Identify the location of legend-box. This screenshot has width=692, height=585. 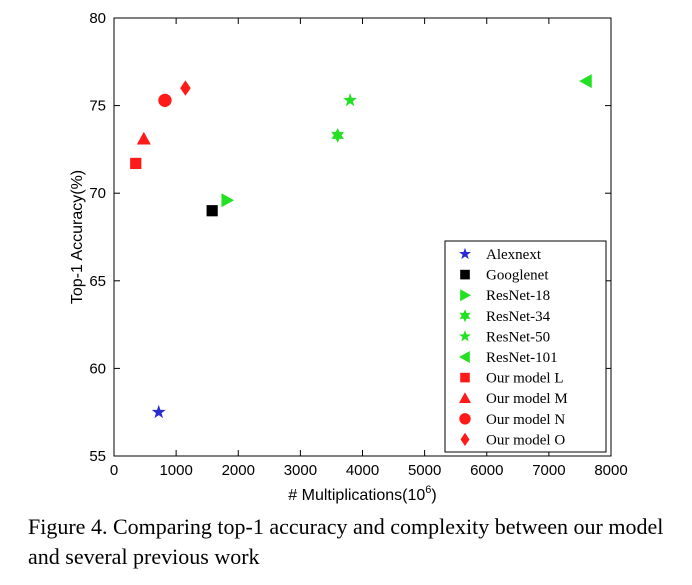
(525, 346).